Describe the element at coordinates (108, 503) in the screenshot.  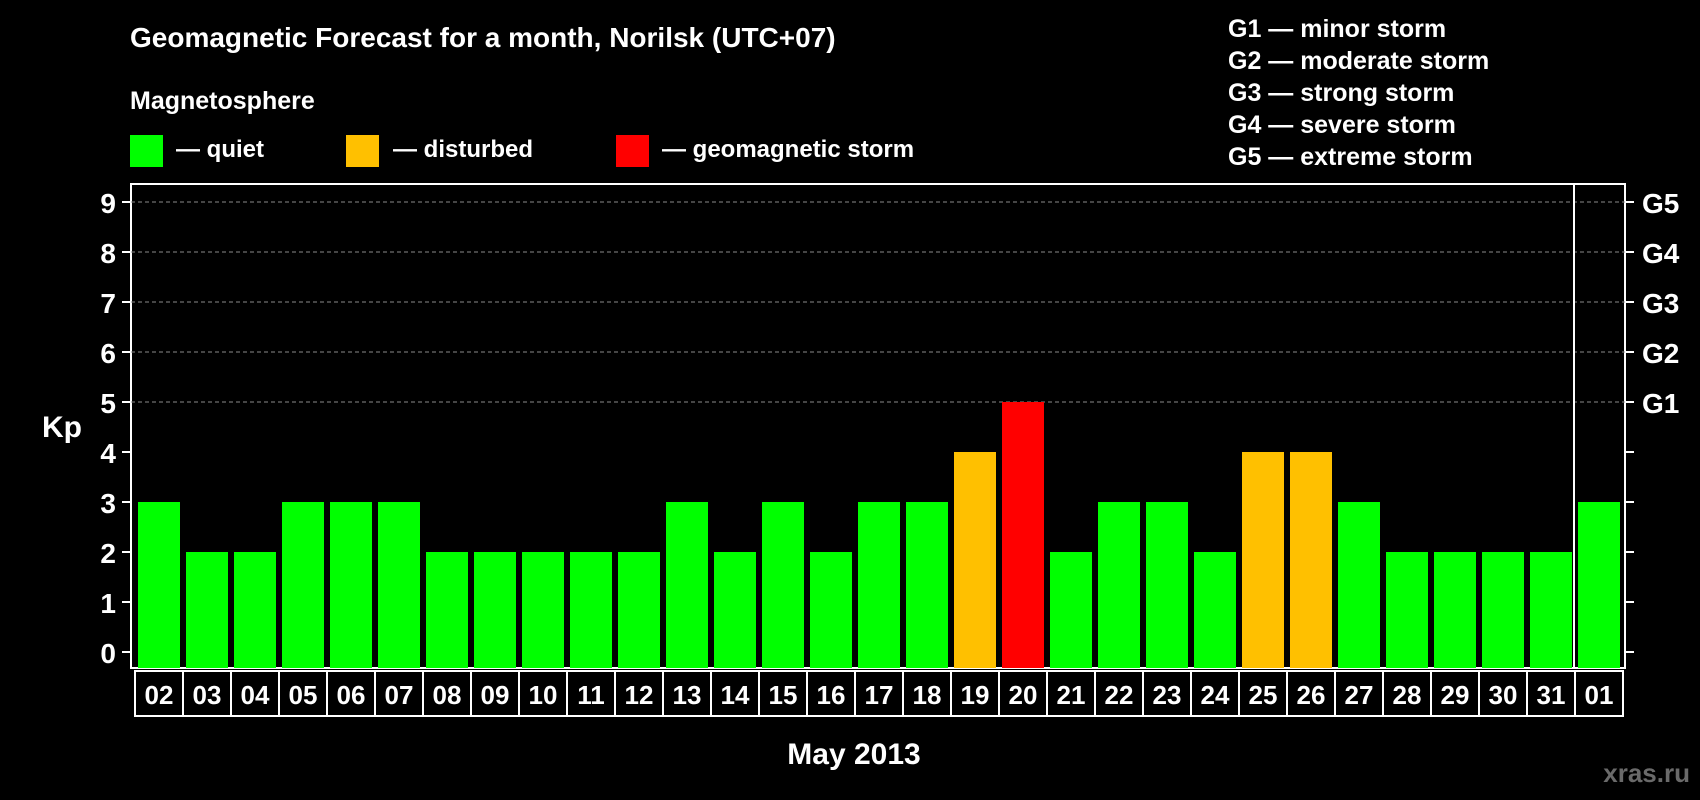
I see `y-tick-label-3: 3` at that location.